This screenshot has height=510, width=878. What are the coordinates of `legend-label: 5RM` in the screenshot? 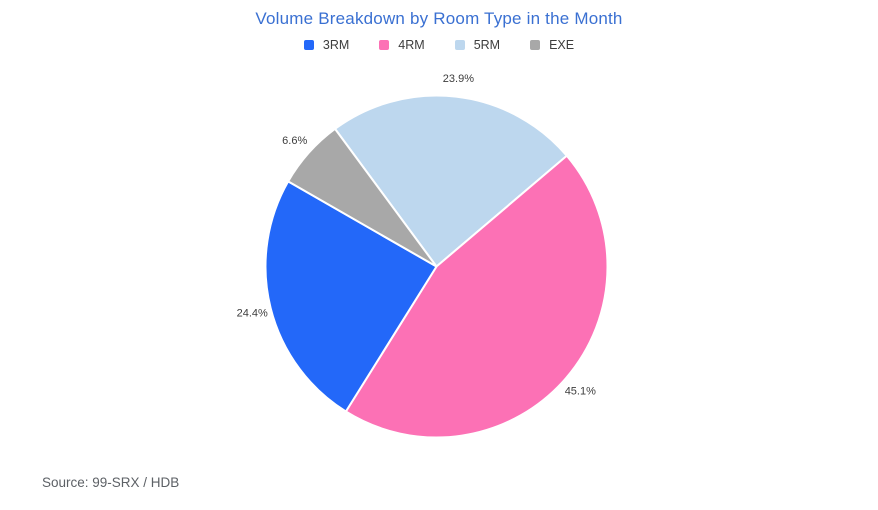 It's located at (487, 45).